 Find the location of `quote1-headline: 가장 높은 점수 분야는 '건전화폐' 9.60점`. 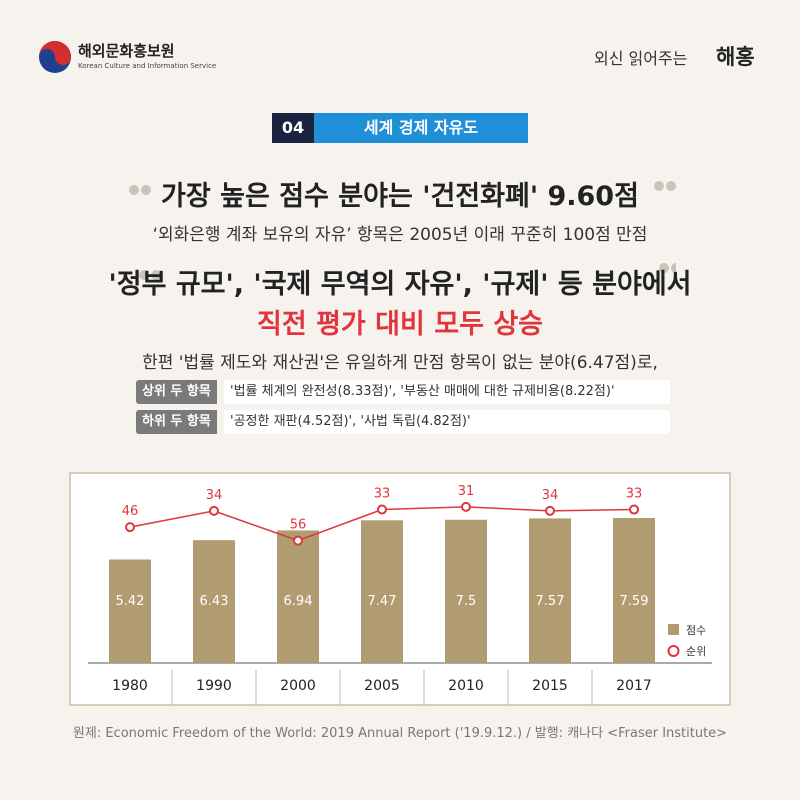

quote1-headline: 가장 높은 점수 분야는 '건전화폐' 9.60점 is located at coordinates (400, 196).